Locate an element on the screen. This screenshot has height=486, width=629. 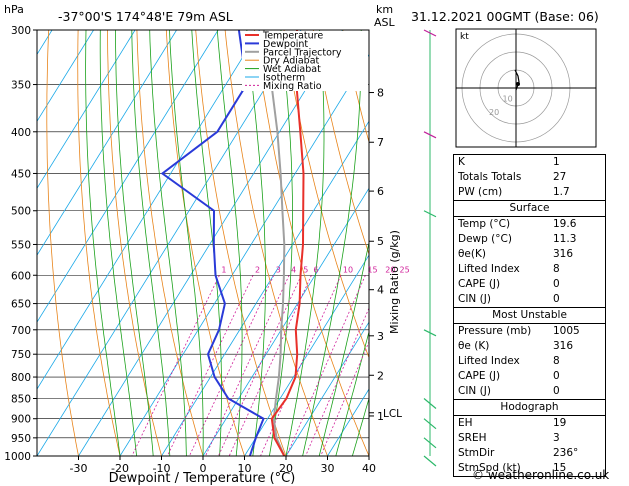
pressure-tick-label: 800 is located at coordinates (21, 378).